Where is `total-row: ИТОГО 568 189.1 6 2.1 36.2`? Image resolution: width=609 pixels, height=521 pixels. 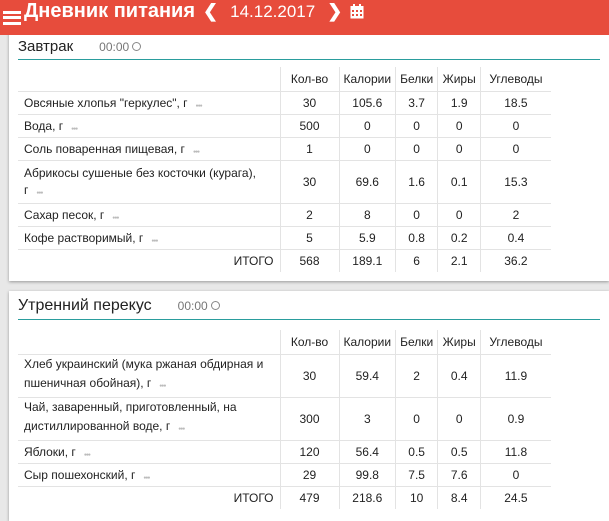
total-row: ИТОГО 568 189.1 6 2.1 36.2 is located at coordinates (284, 260).